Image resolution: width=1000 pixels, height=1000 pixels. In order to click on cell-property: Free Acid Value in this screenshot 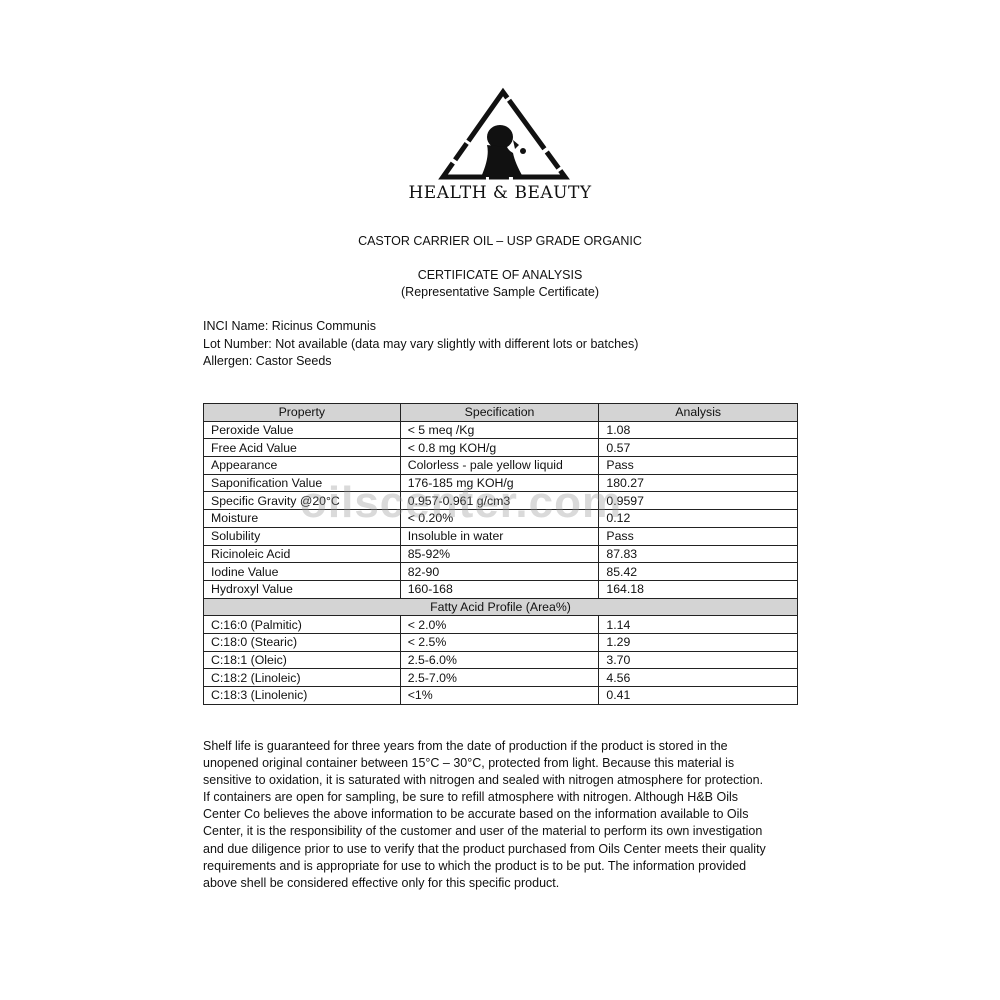, I will do `click(302, 448)`.